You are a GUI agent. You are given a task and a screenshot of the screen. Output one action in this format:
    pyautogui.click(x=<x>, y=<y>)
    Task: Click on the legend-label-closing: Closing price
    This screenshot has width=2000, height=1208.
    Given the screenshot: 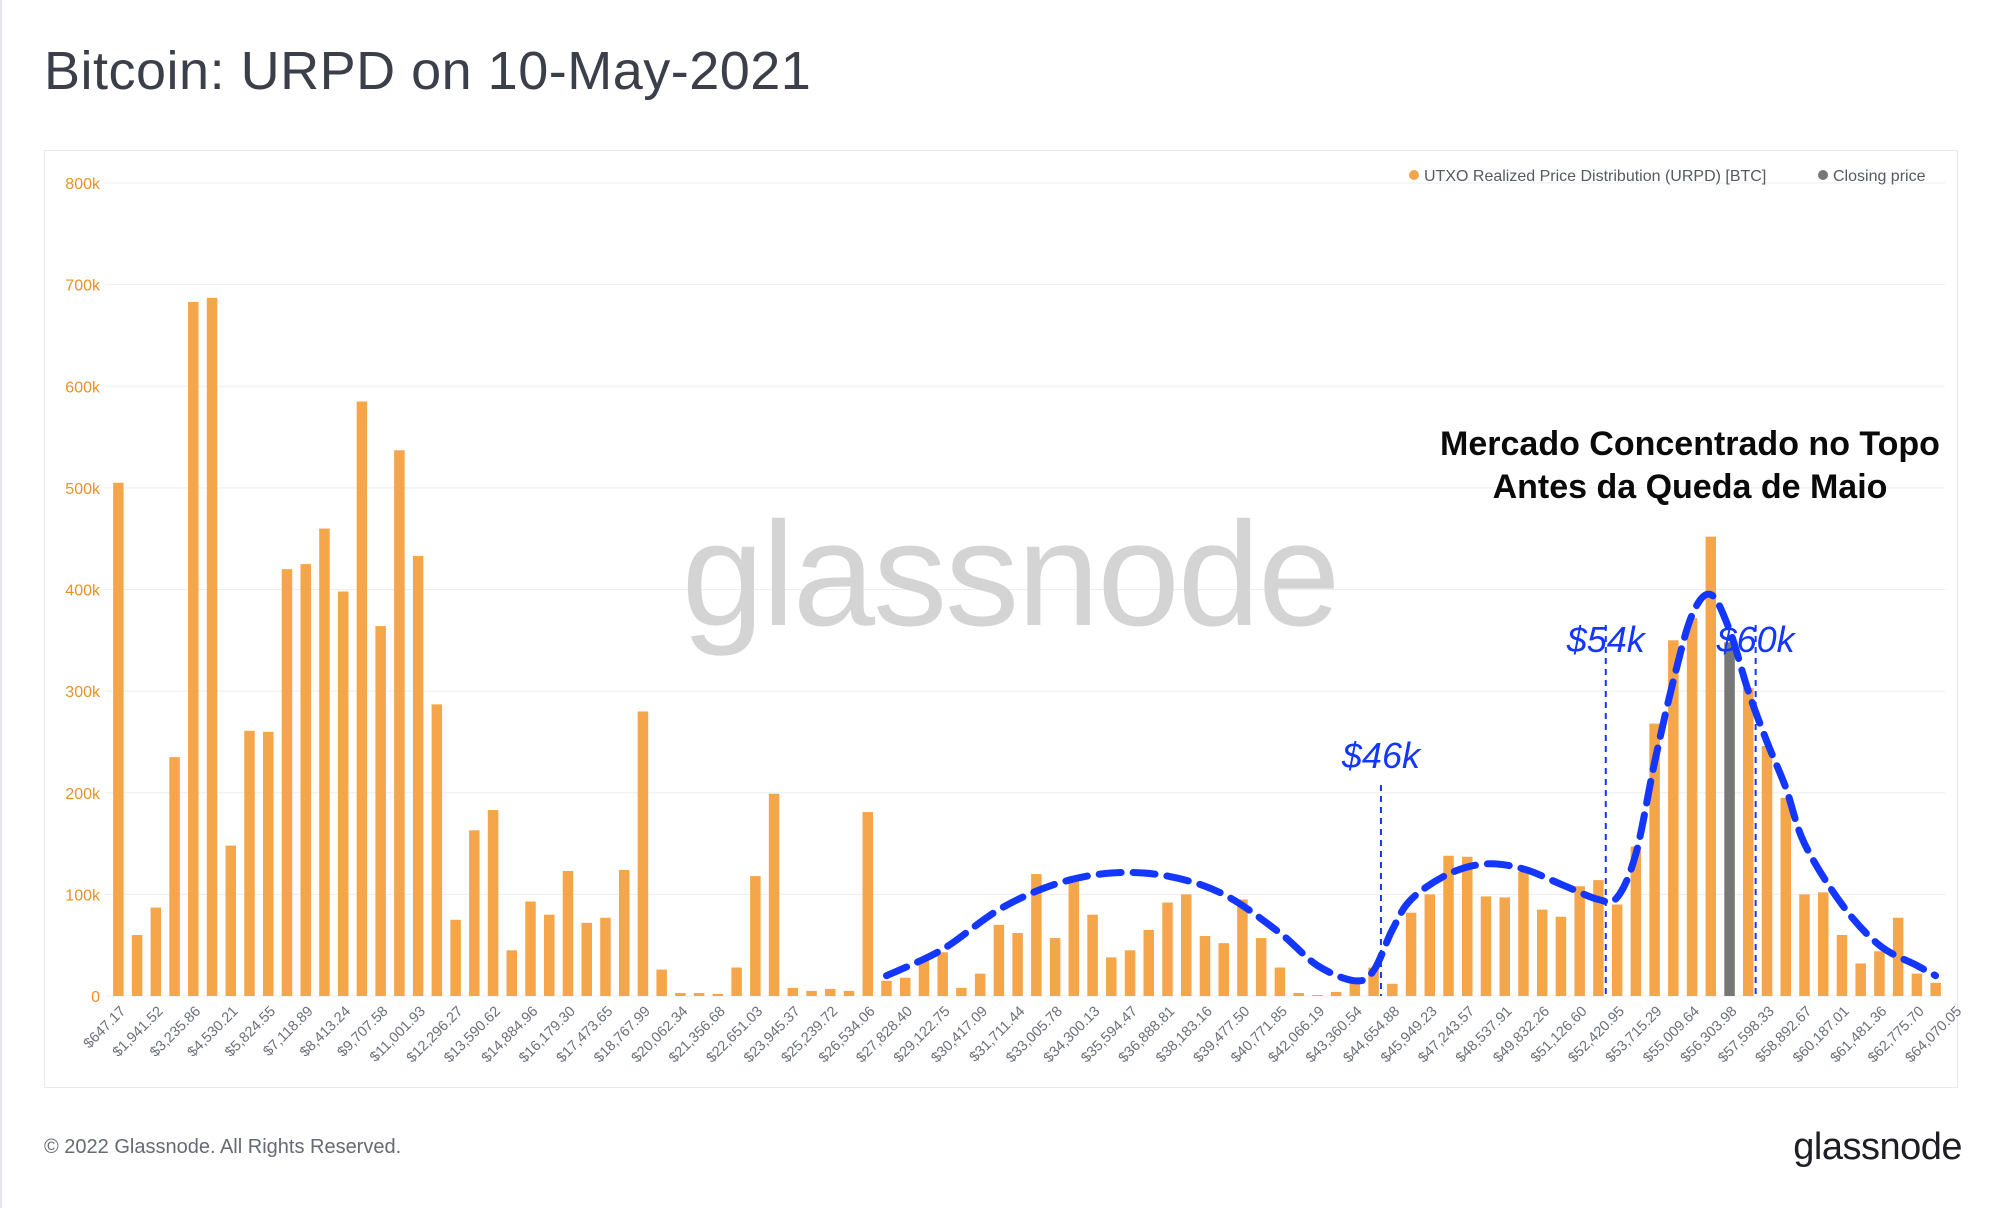 What is the action you would take?
    pyautogui.click(x=1879, y=176)
    